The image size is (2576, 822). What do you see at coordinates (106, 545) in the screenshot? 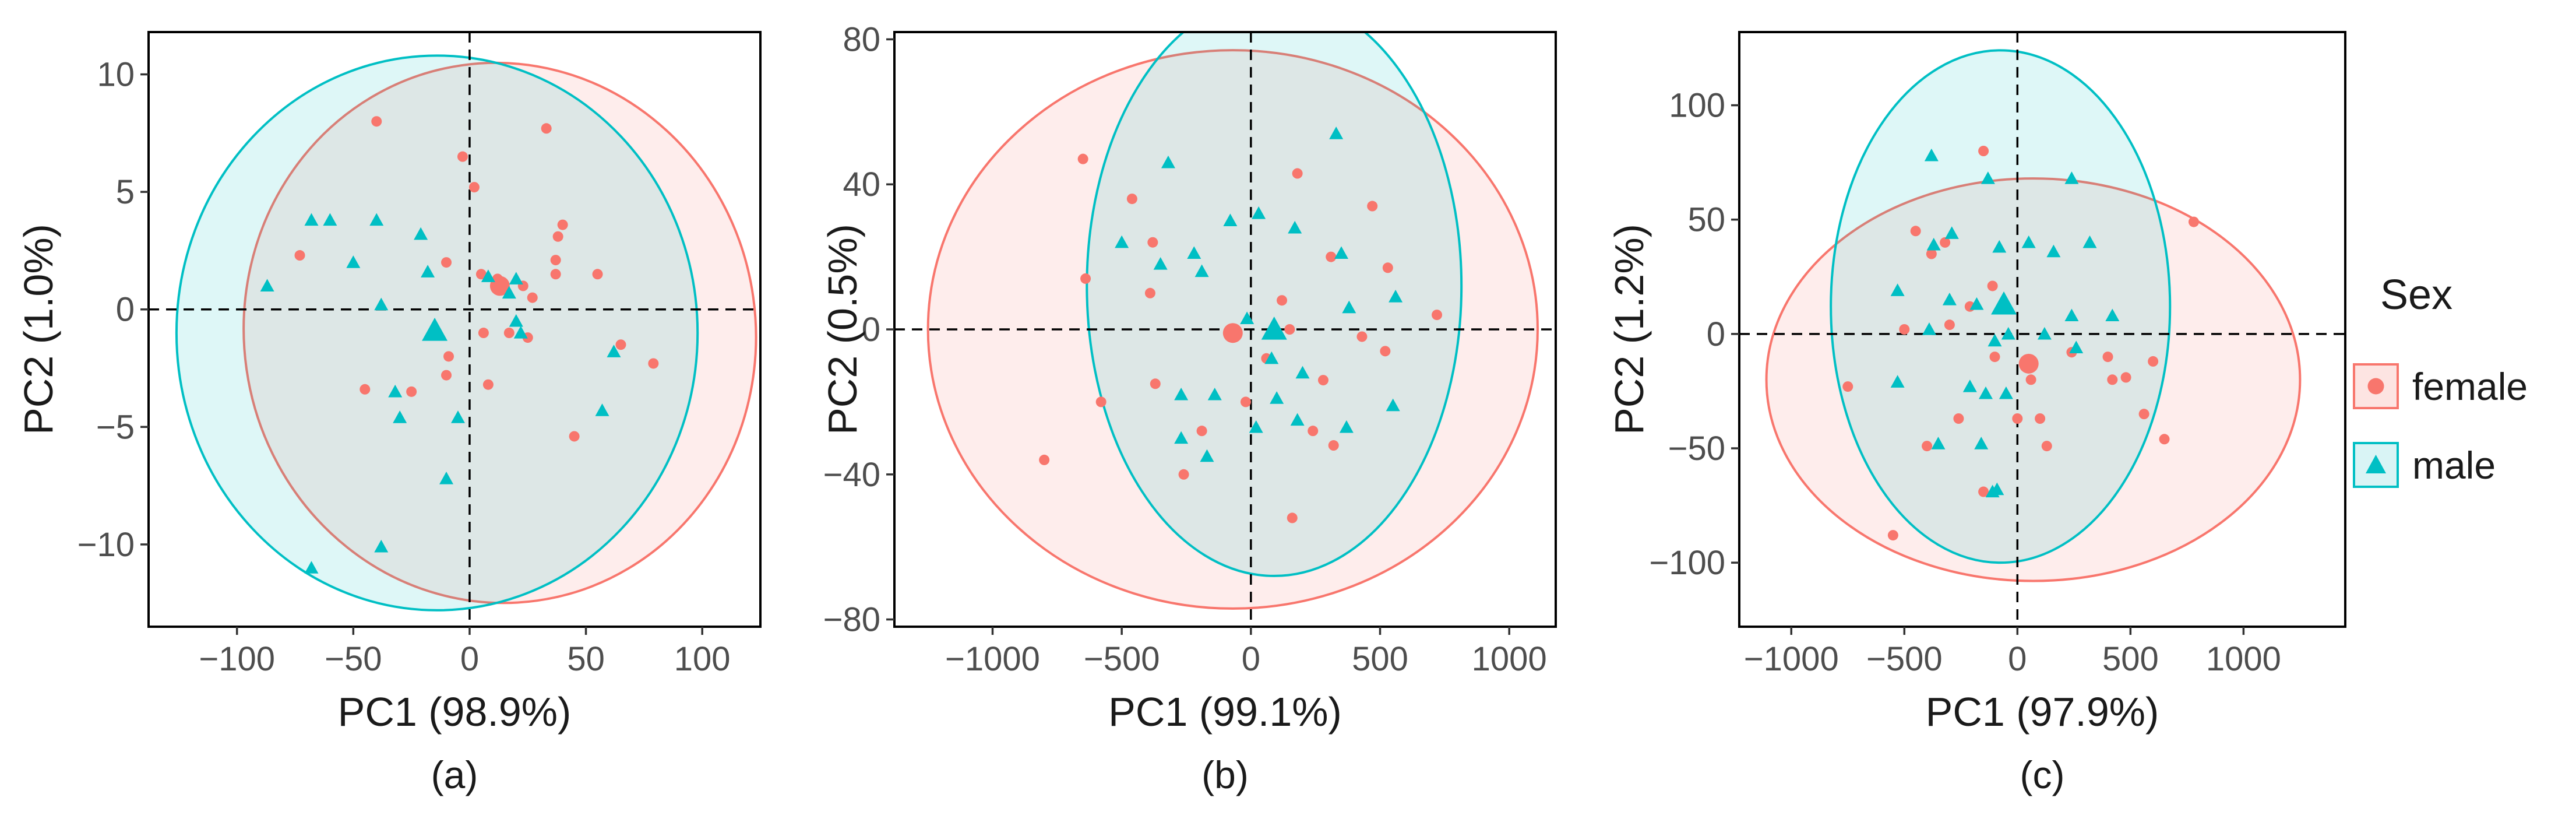
I see `y-tick-label: −10` at bounding box center [106, 545].